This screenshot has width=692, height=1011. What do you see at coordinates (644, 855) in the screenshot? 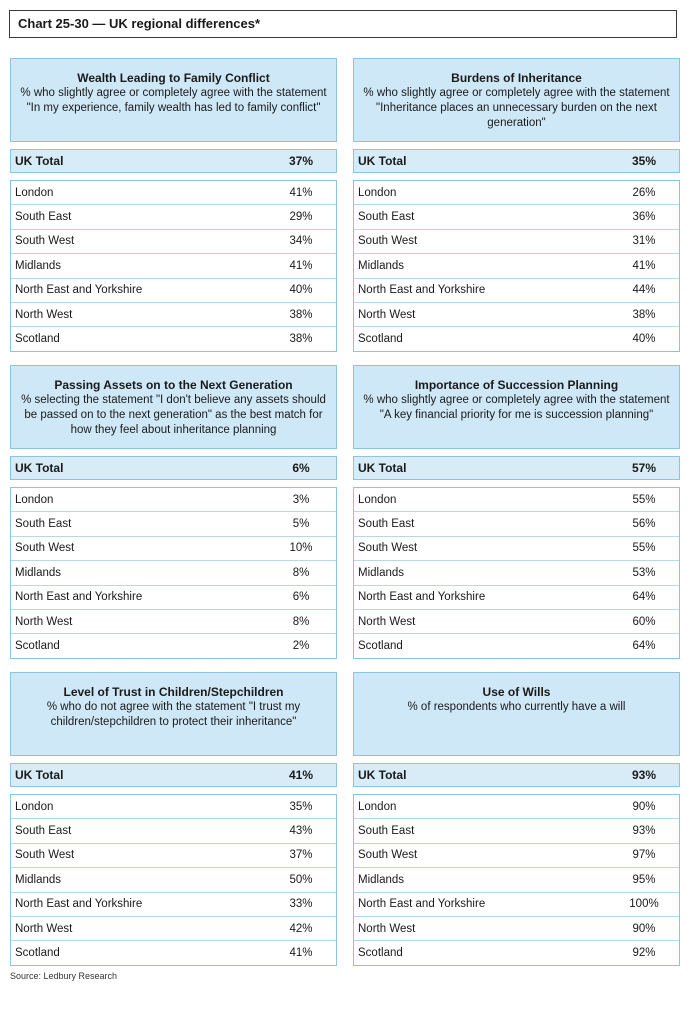
I see `region-value: 97%` at bounding box center [644, 855].